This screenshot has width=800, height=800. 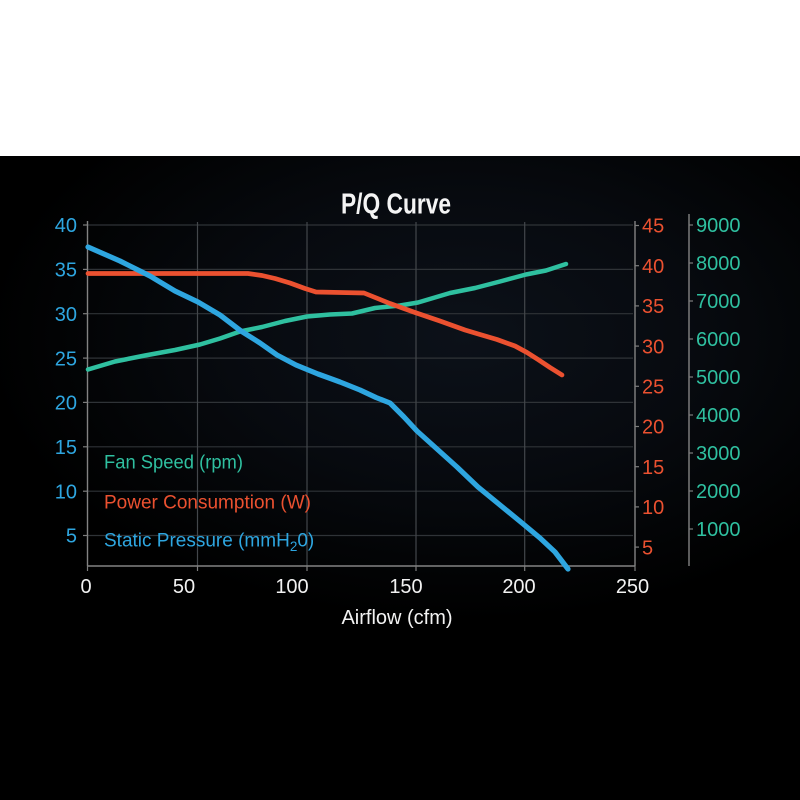 I want to click on svg-text: Static Pressure (mmH20), so click(x=209, y=543).